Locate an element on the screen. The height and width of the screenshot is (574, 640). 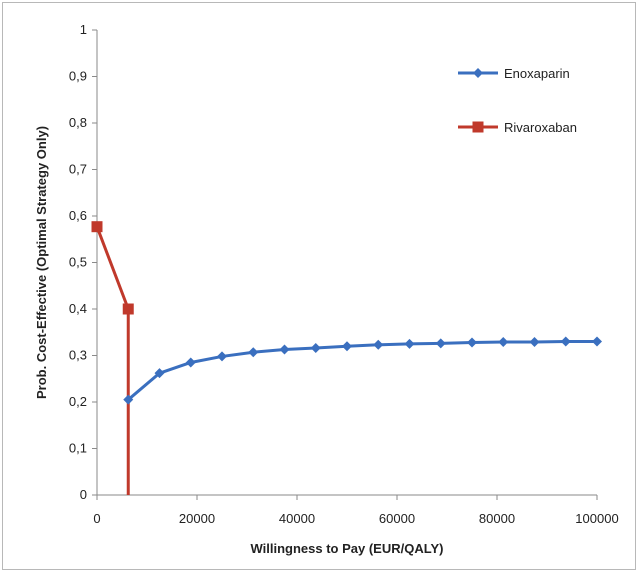
y-tick-label: 0,5 is located at coordinates (78, 262).